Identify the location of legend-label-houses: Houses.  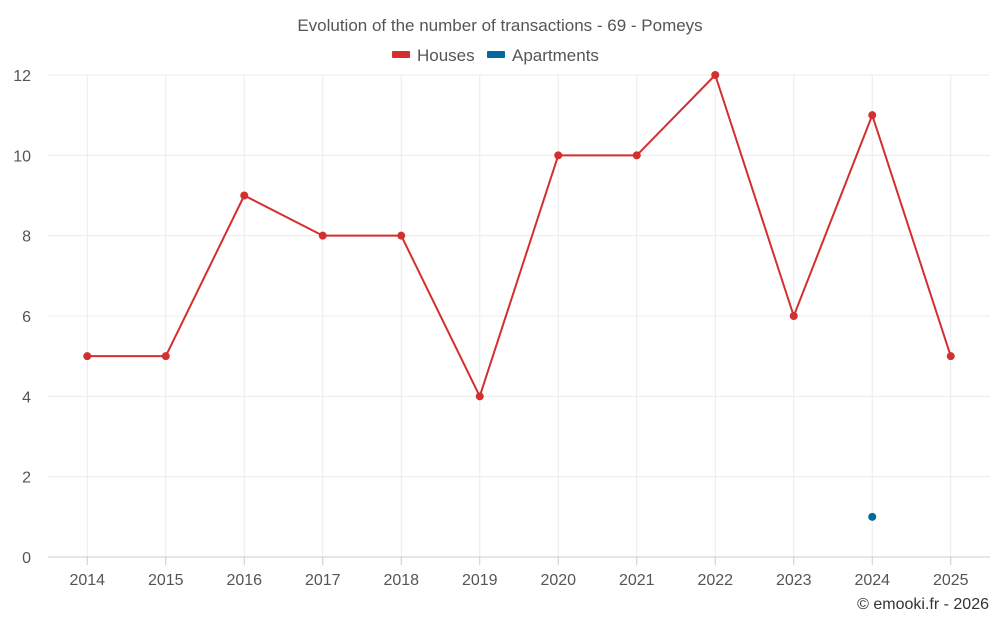
(446, 55).